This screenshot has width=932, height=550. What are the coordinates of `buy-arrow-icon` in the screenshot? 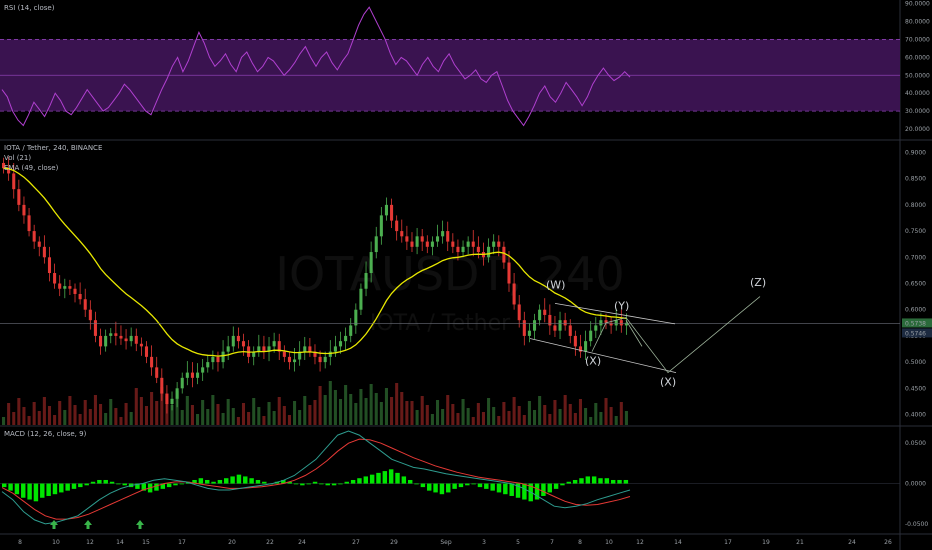 It's located at (54, 524).